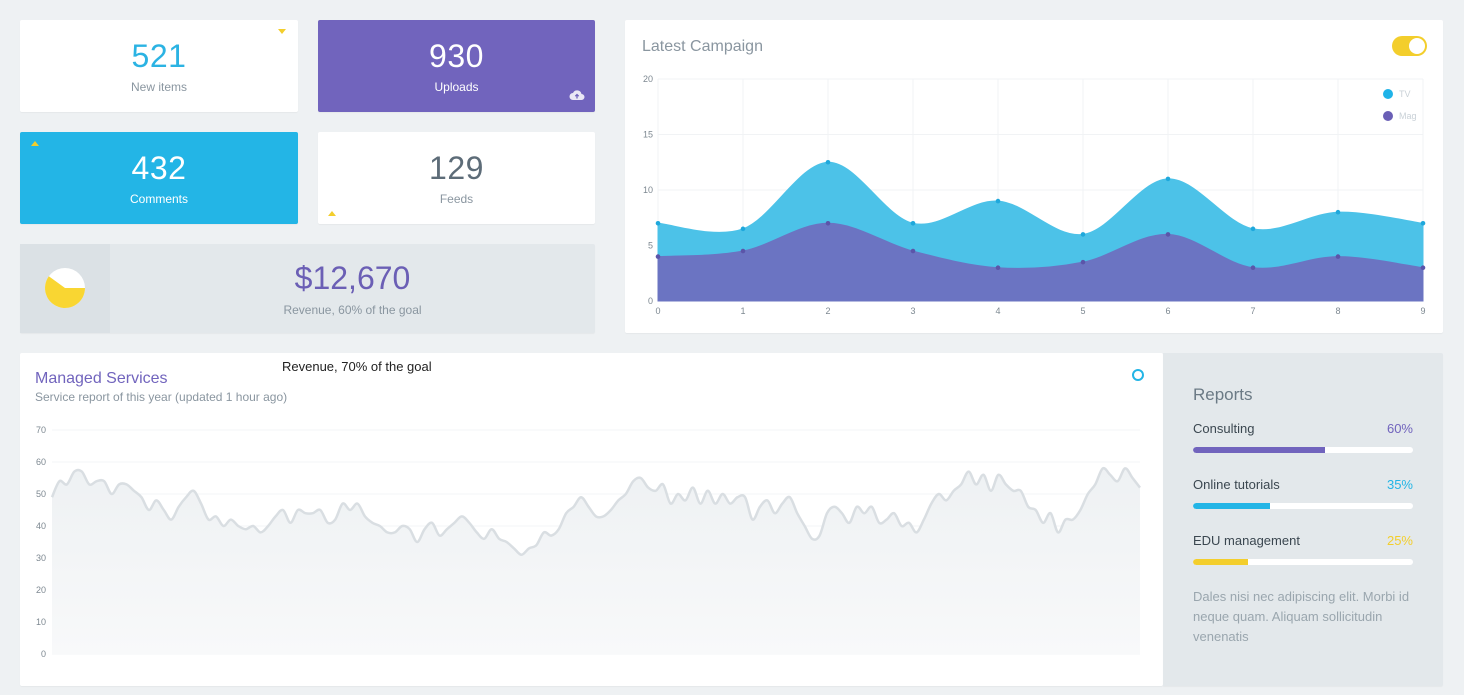  I want to click on campaign-toggle, so click(1409, 46).